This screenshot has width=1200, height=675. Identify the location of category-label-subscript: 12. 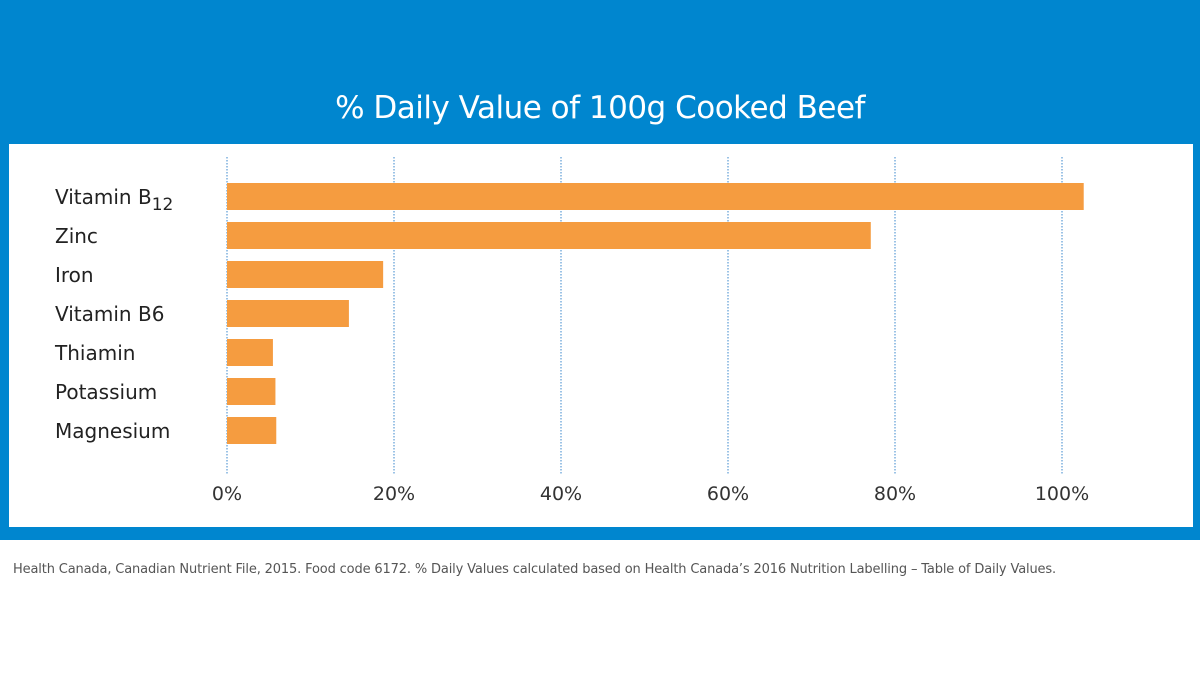
(163, 205).